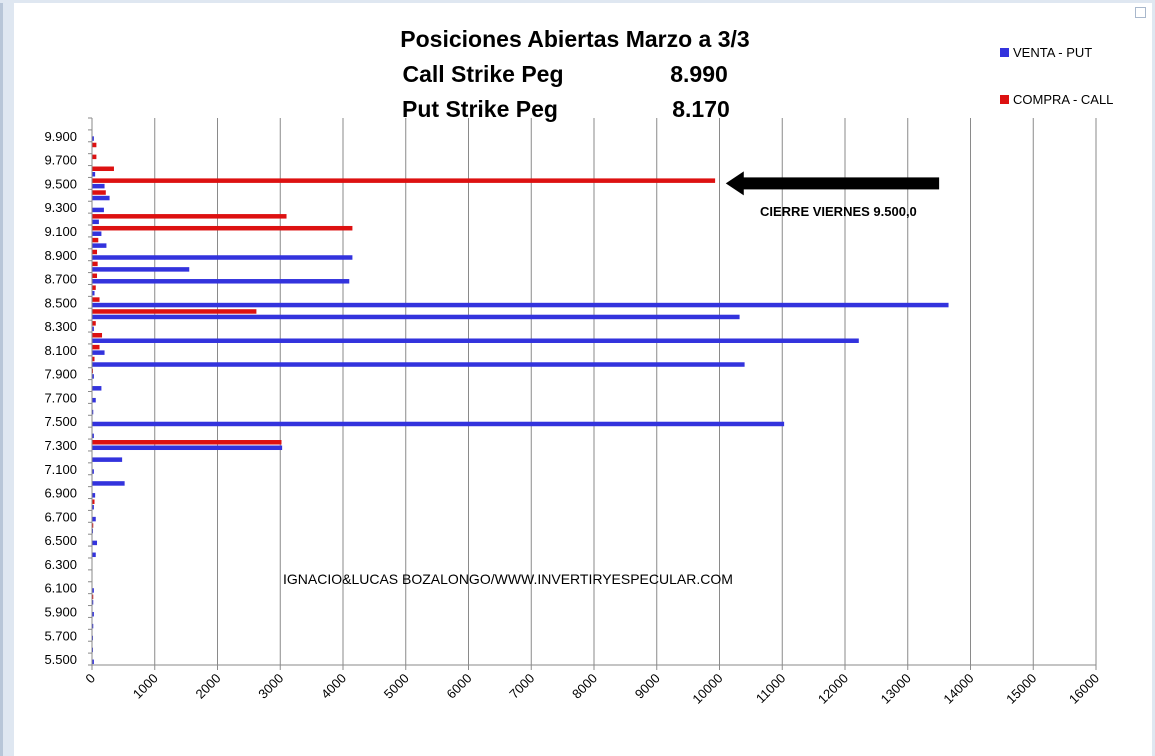  I want to click on x-tick-label-4000: 4000, so click(333, 686).